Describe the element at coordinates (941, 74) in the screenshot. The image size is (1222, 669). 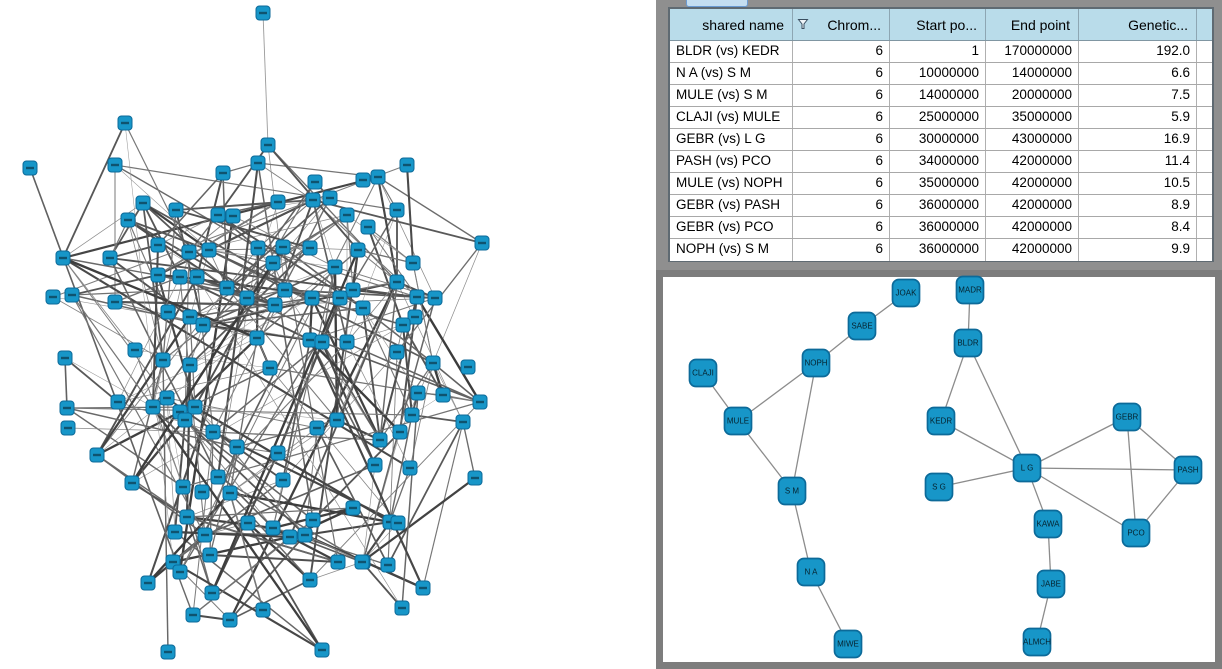
I see `table-row: N A (vs) S M 6 10000000 14000000 6.6` at that location.